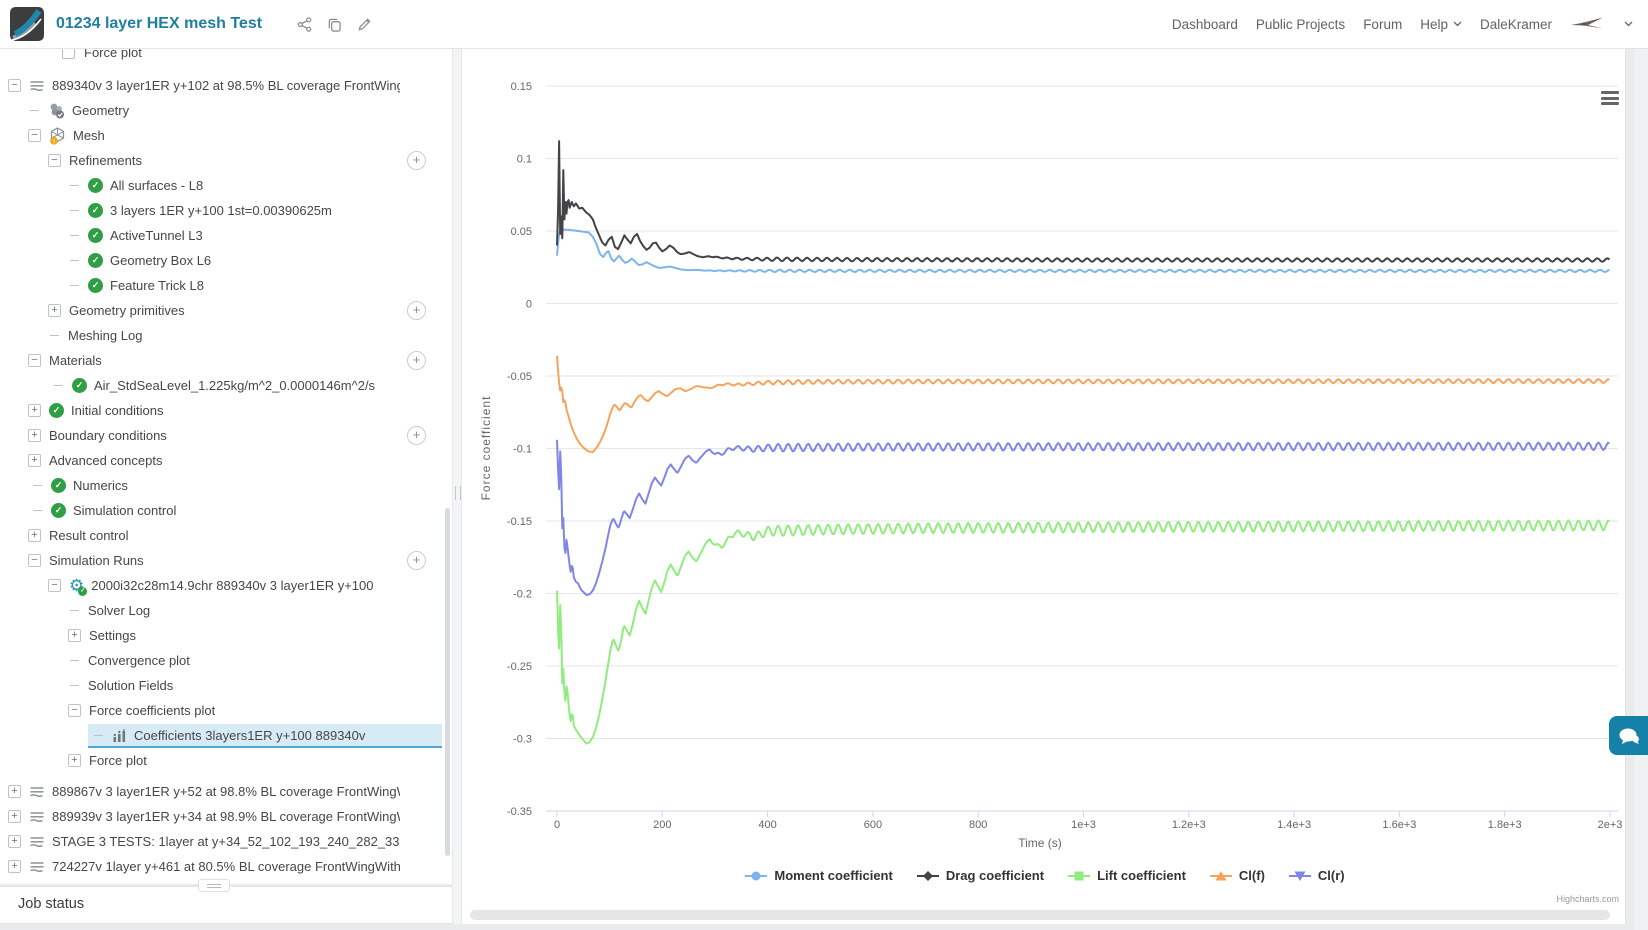 The height and width of the screenshot is (930, 1648). What do you see at coordinates (1641, 489) in the screenshot?
I see `page-scrollbar` at bounding box center [1641, 489].